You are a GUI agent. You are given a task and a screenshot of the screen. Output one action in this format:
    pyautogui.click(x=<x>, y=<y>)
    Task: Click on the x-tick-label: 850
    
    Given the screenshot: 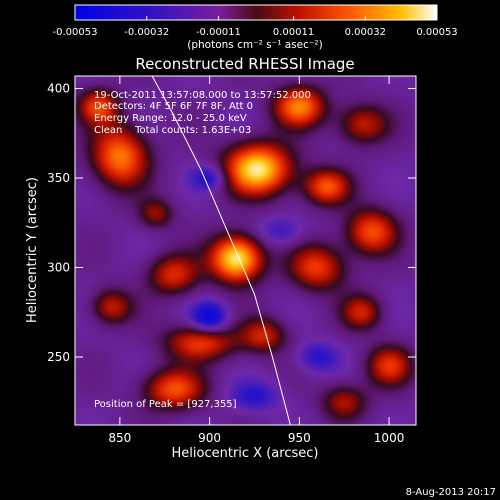 What is the action you would take?
    pyautogui.click(x=119, y=438)
    